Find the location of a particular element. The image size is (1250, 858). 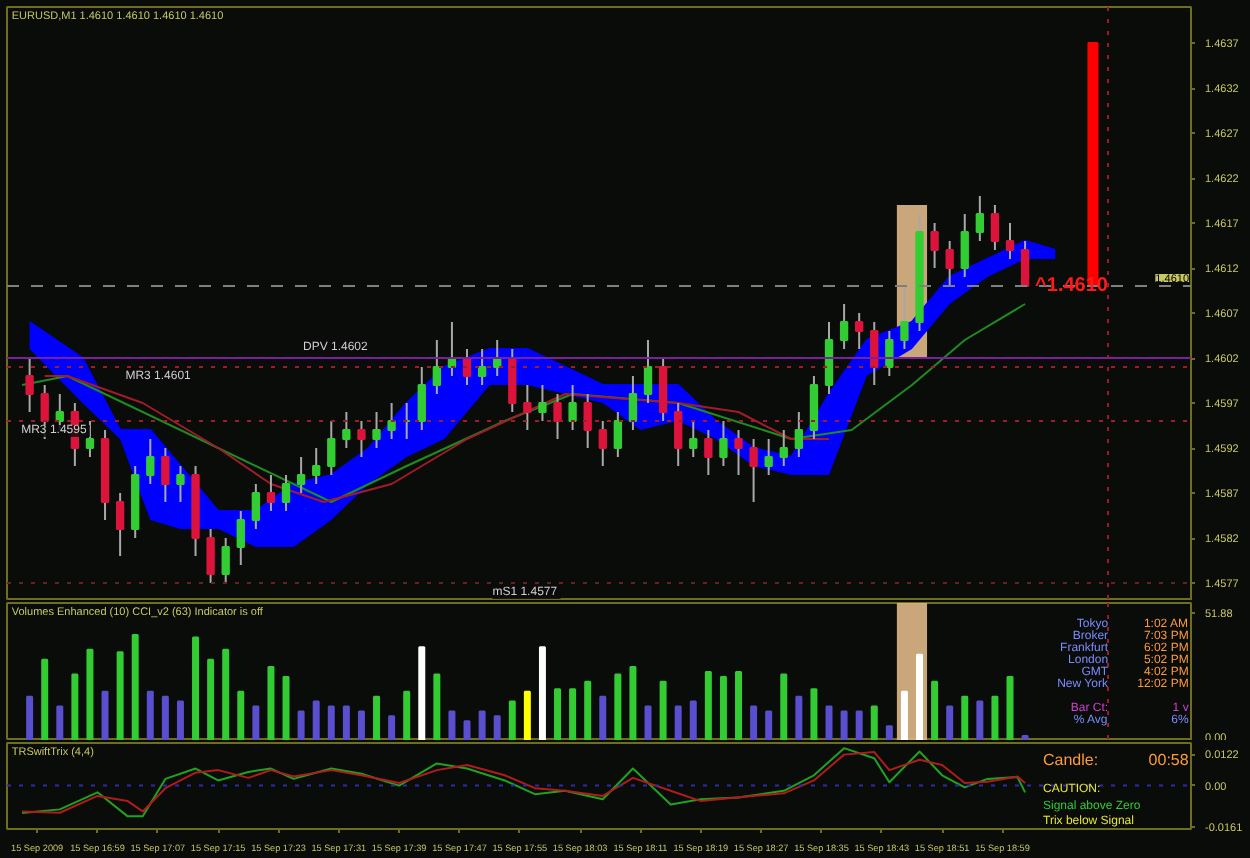

annotation: Candle: is located at coordinates (1071, 759).